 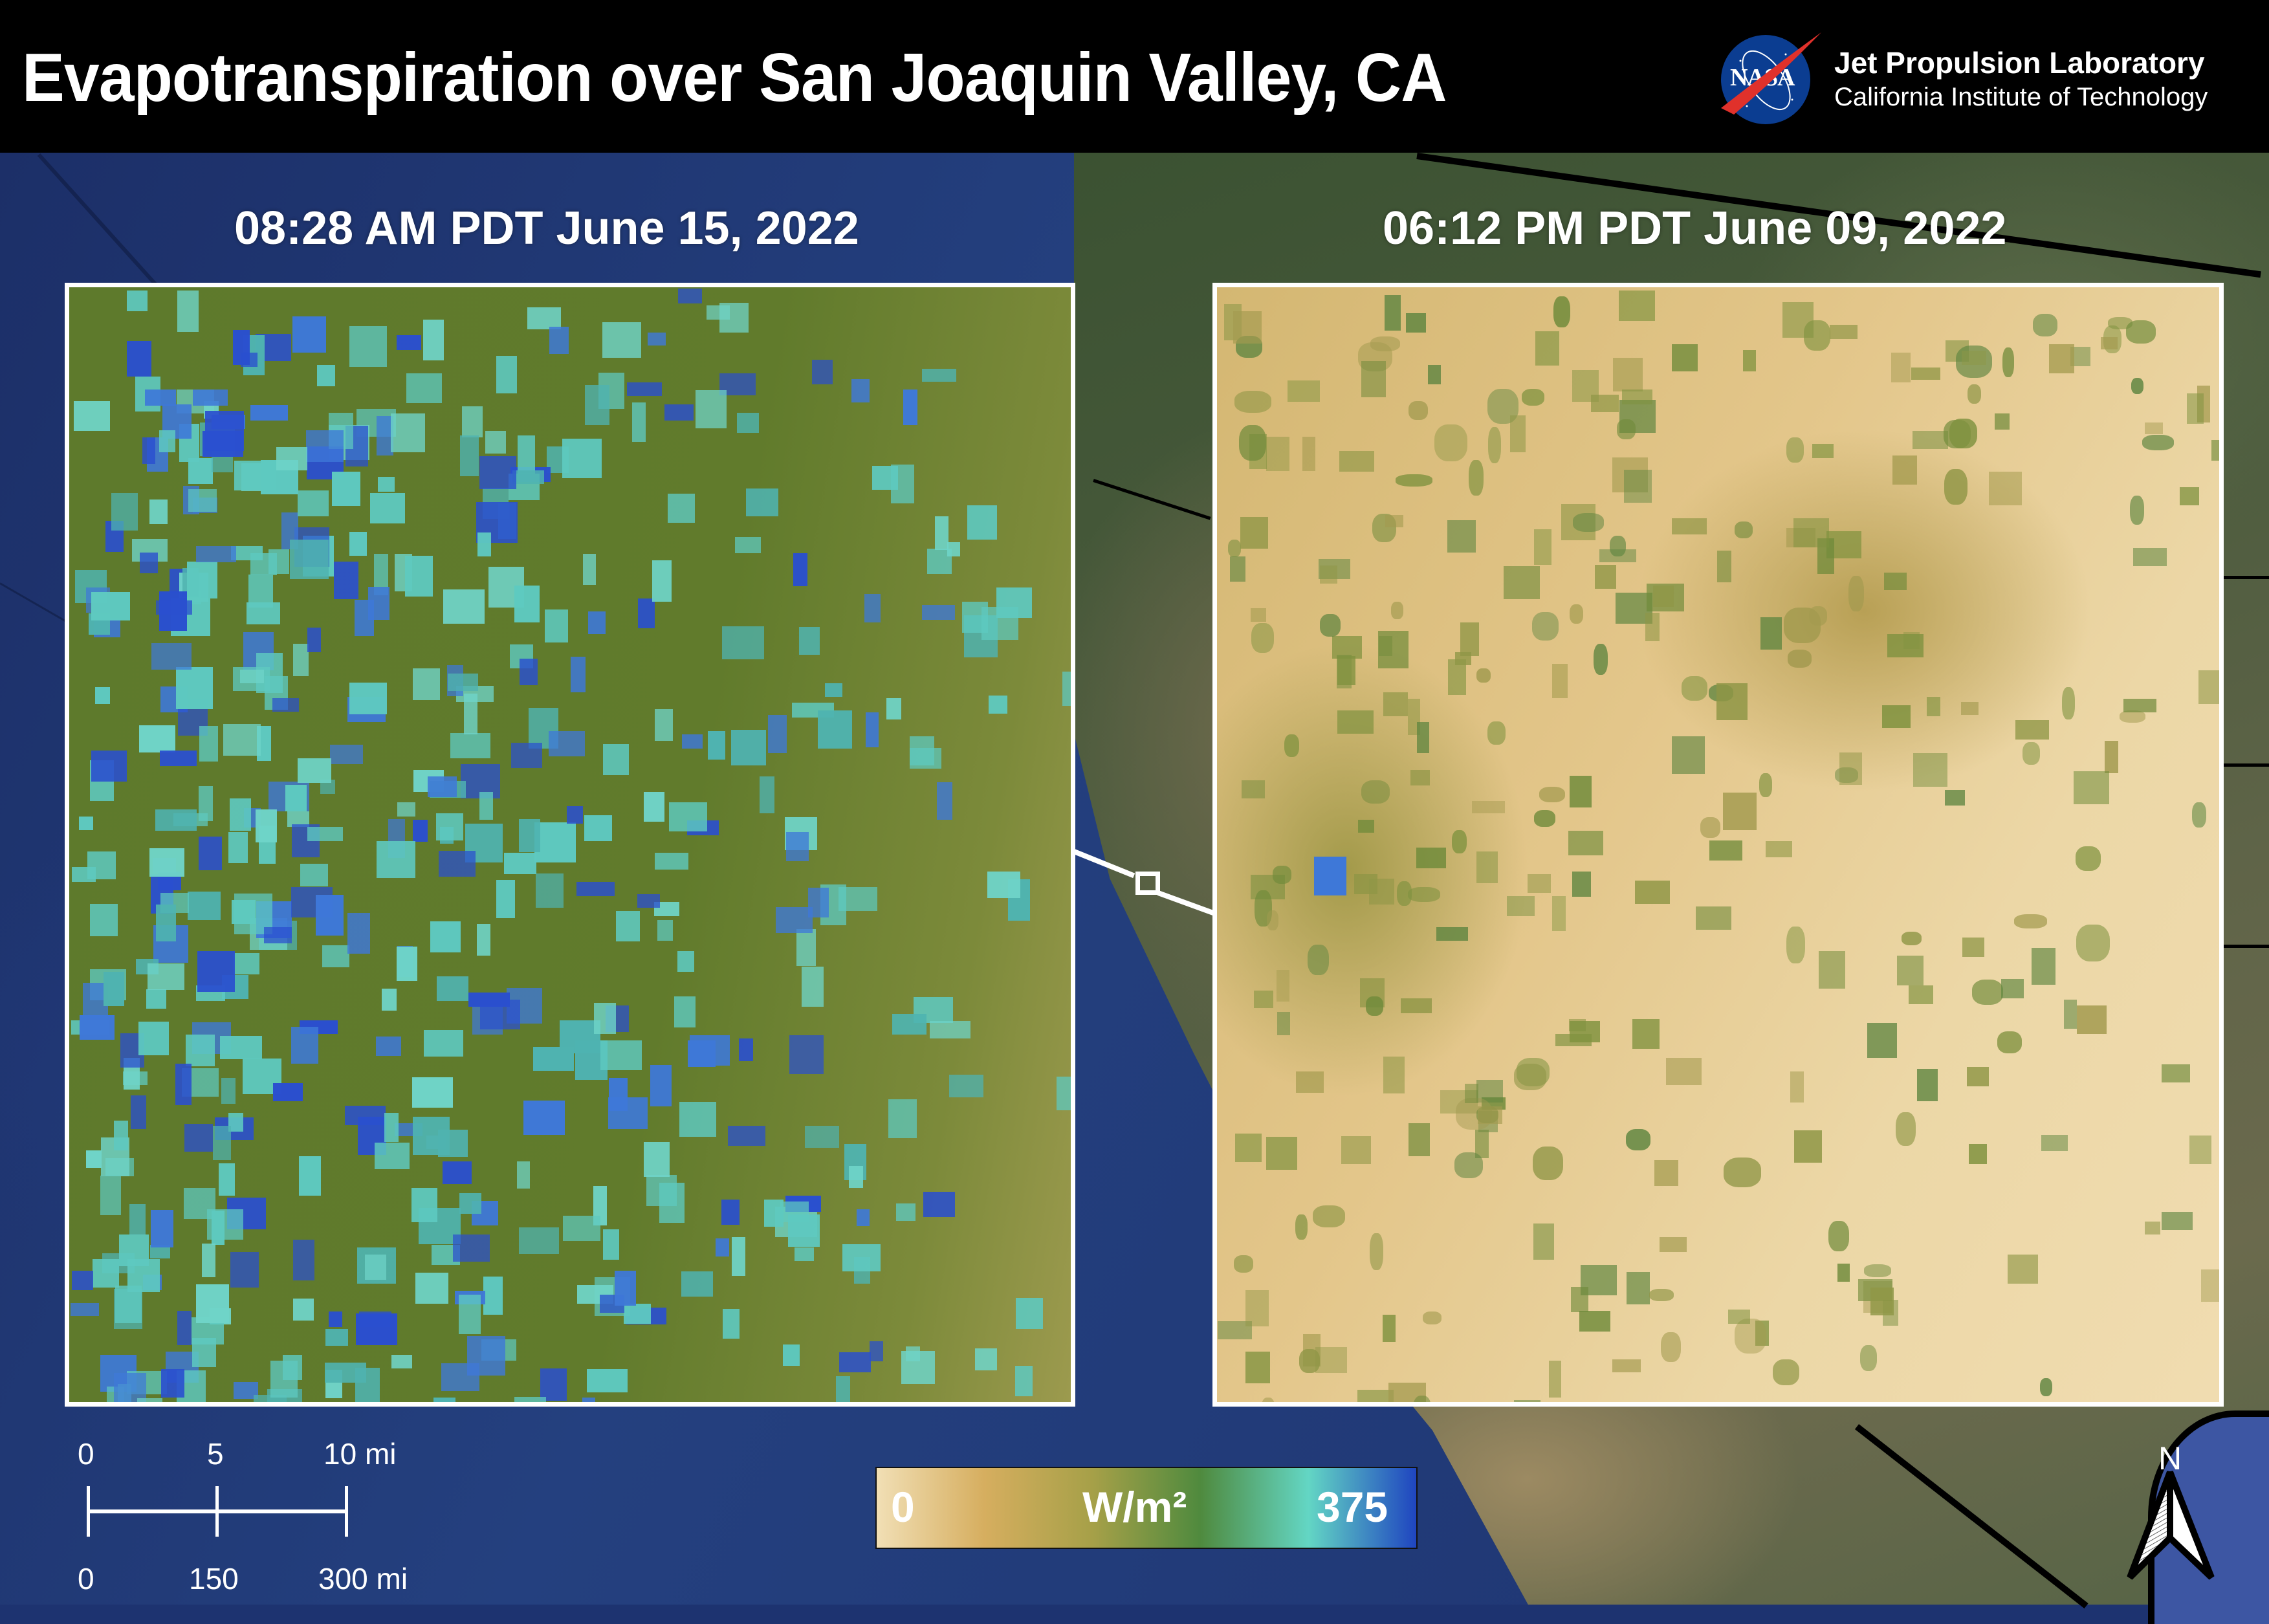 I want to click on scale-tick, so click(x=217, y=1512).